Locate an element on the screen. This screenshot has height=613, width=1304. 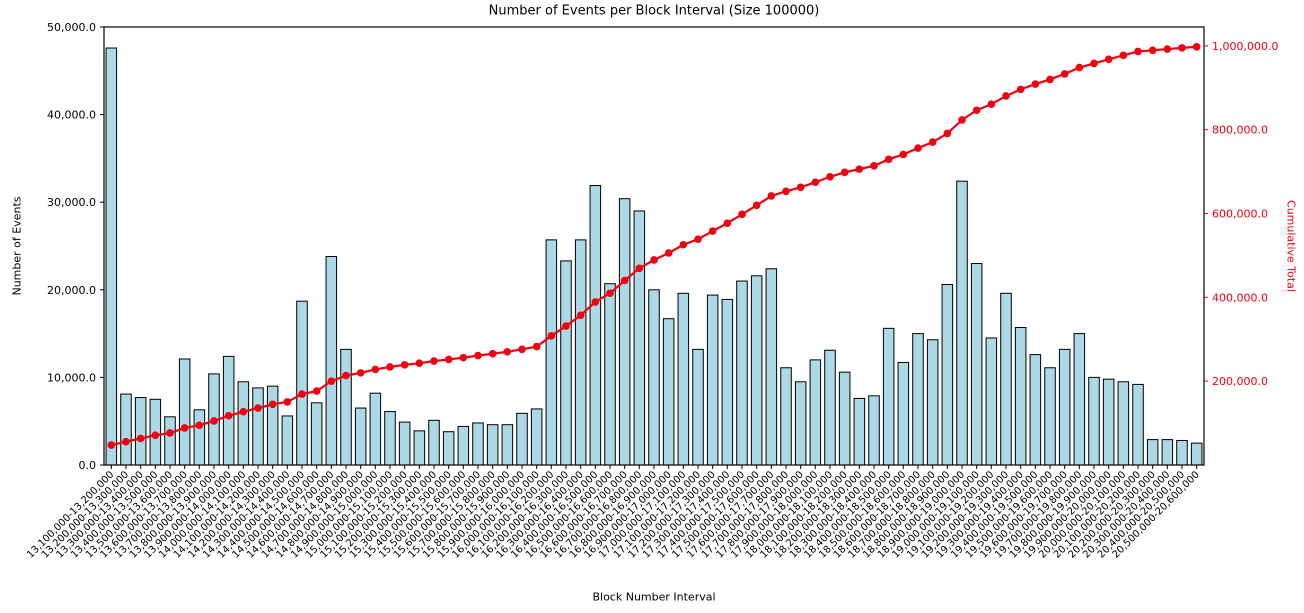
y2-tick-label: 200,000.0 is located at coordinates (1240, 381).